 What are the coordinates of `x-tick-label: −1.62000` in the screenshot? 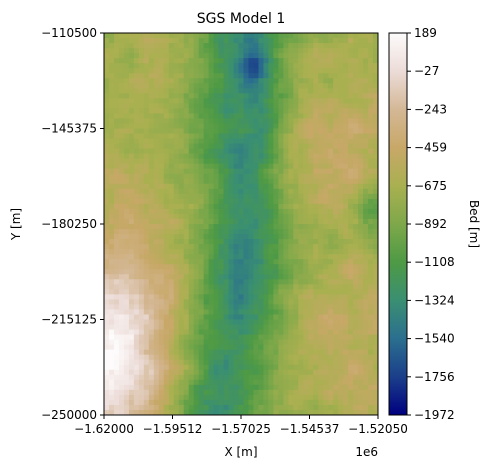 It's located at (104, 429).